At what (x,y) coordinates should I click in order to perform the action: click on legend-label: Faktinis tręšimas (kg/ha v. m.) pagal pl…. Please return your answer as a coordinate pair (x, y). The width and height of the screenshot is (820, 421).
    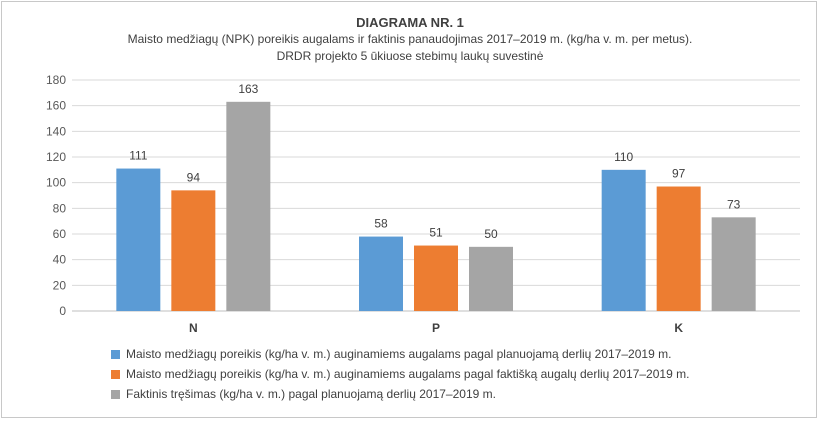
    Looking at the image, I should click on (311, 394).